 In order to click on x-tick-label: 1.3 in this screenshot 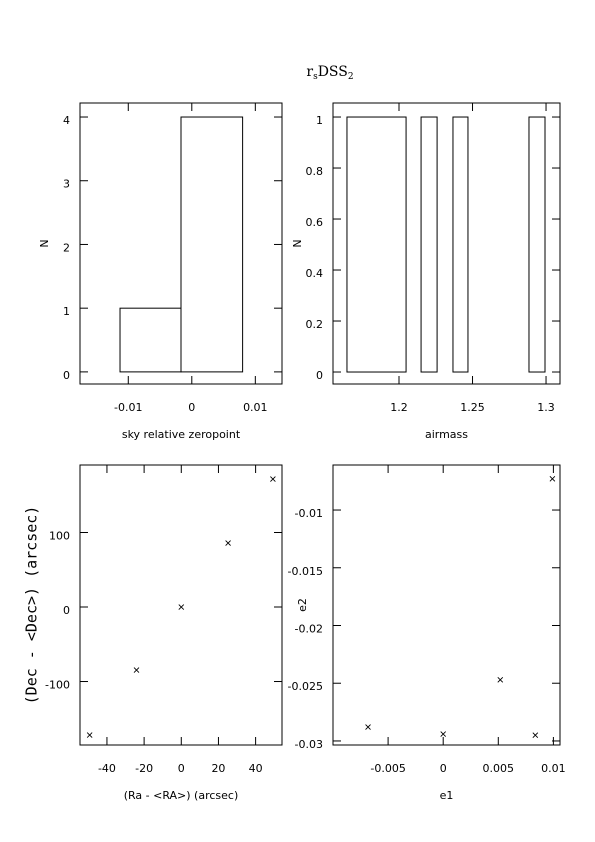, I will do `click(546, 407)`.